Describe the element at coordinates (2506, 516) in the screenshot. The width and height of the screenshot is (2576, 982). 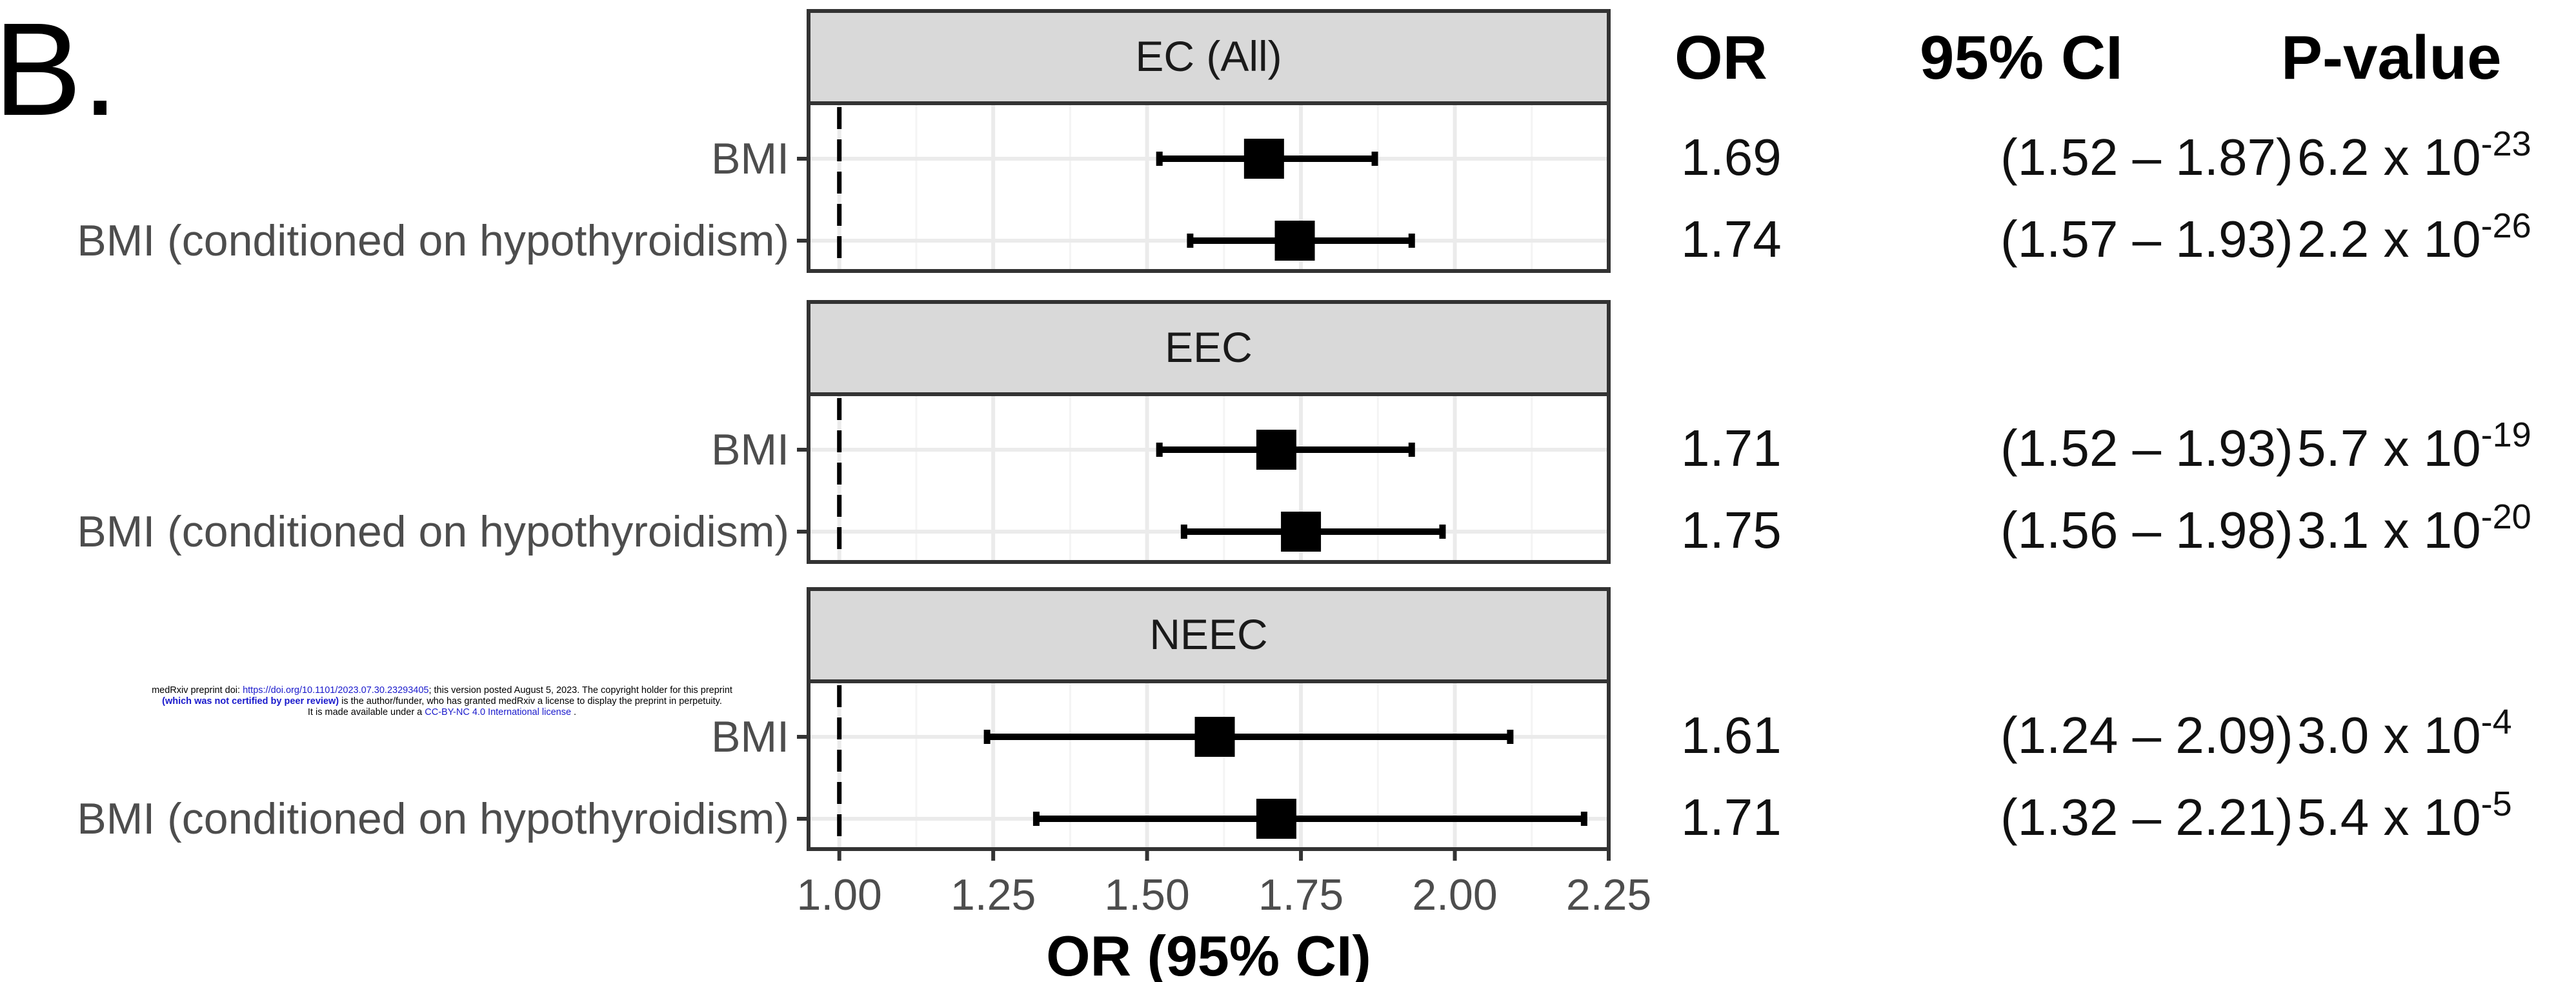
I see `p-value-exponent: -20` at that location.